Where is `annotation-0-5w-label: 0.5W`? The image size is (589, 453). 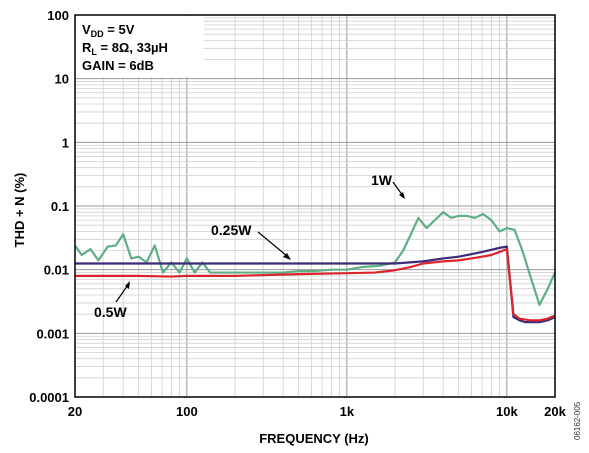
annotation-0-5w-label: 0.5W is located at coordinates (110, 312).